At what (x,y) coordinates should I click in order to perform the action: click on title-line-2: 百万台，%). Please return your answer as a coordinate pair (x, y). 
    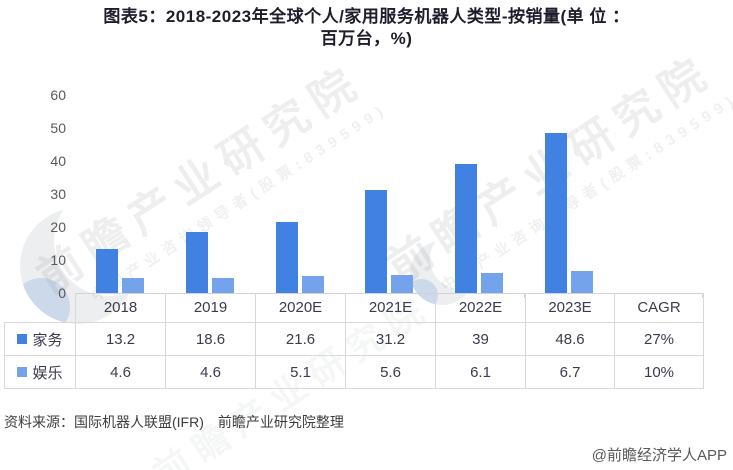
    Looking at the image, I should click on (366, 38).